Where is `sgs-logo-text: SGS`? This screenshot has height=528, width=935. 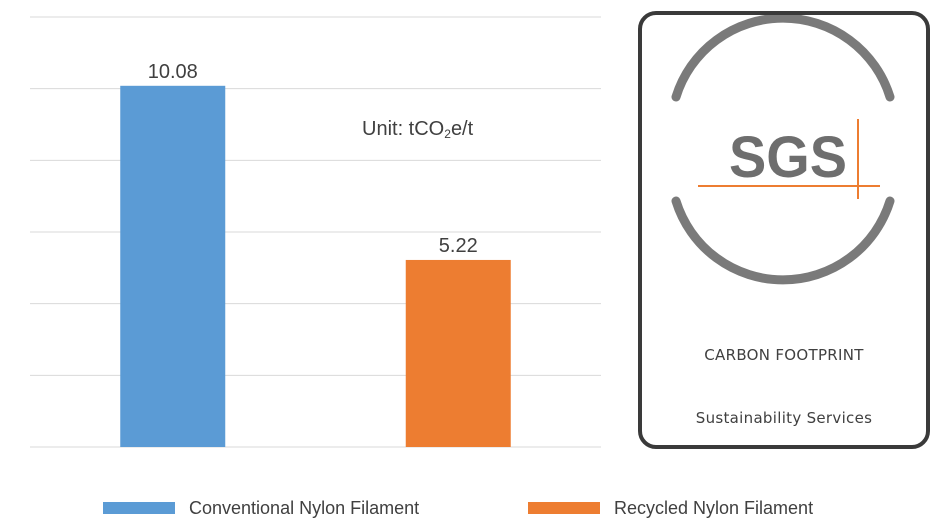
sgs-logo-text: SGS is located at coordinates (788, 157).